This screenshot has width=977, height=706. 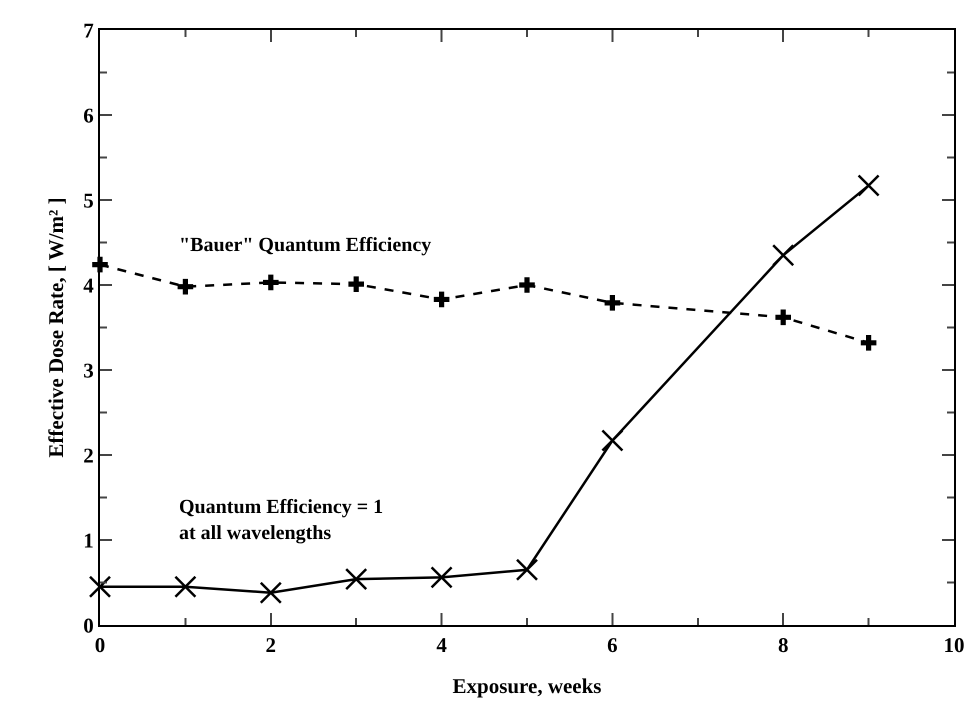 What do you see at coordinates (281, 520) in the screenshot?
I see `series-label: Quantum Efficiency = 1 at all wavelengths` at bounding box center [281, 520].